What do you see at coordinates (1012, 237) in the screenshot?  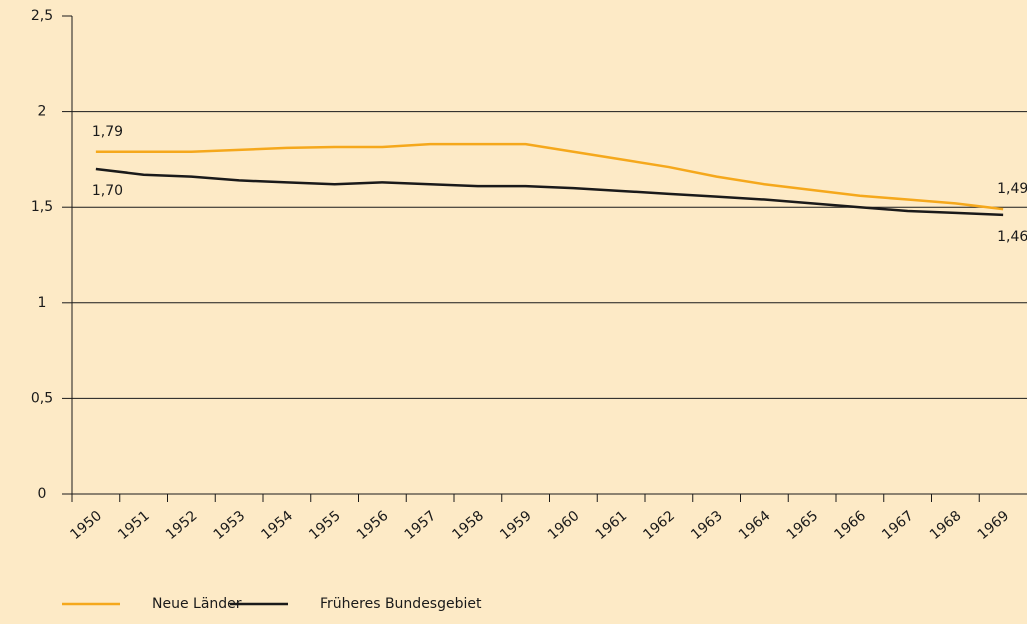 I see `value-label: 1,46` at bounding box center [1012, 237].